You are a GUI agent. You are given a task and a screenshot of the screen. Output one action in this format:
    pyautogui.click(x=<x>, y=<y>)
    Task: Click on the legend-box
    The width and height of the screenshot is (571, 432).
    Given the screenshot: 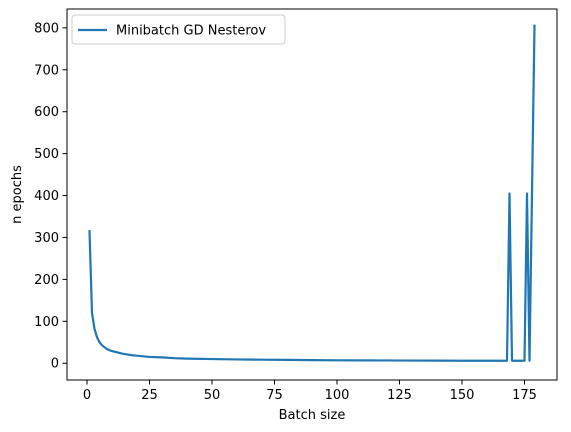 What is the action you would take?
    pyautogui.click(x=178, y=29)
    